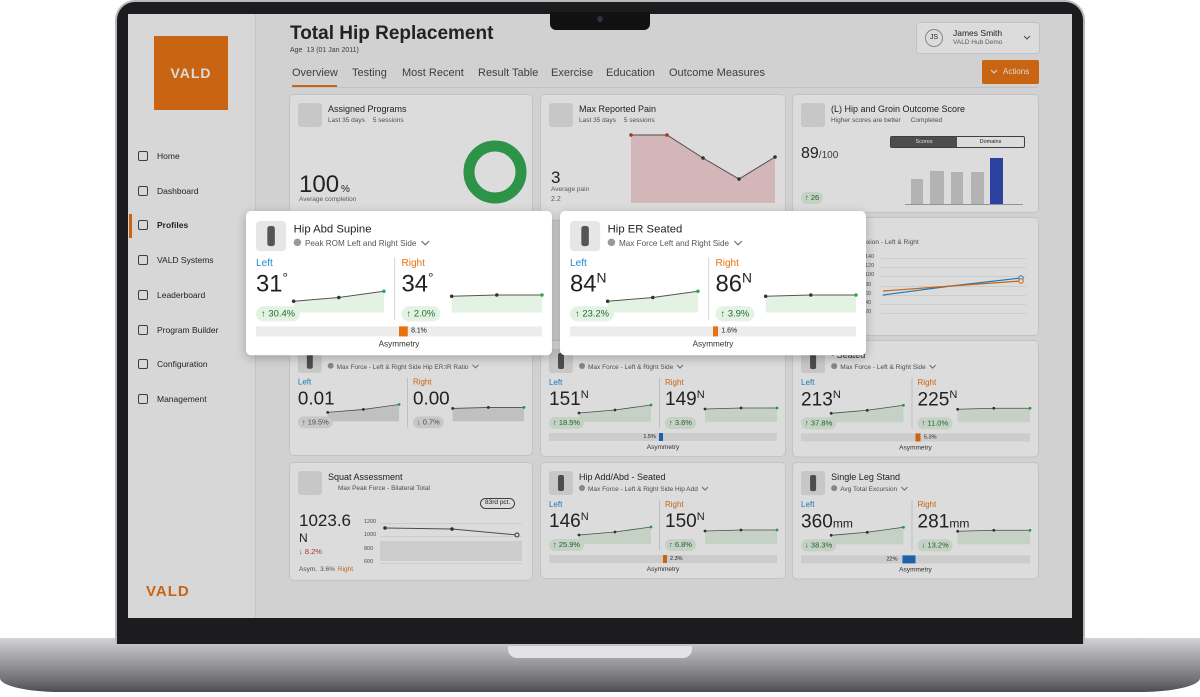 This screenshot has width=1200, height=697. What do you see at coordinates (428, 422) in the screenshot?
I see `right-change: ↓ 0.7%` at bounding box center [428, 422].